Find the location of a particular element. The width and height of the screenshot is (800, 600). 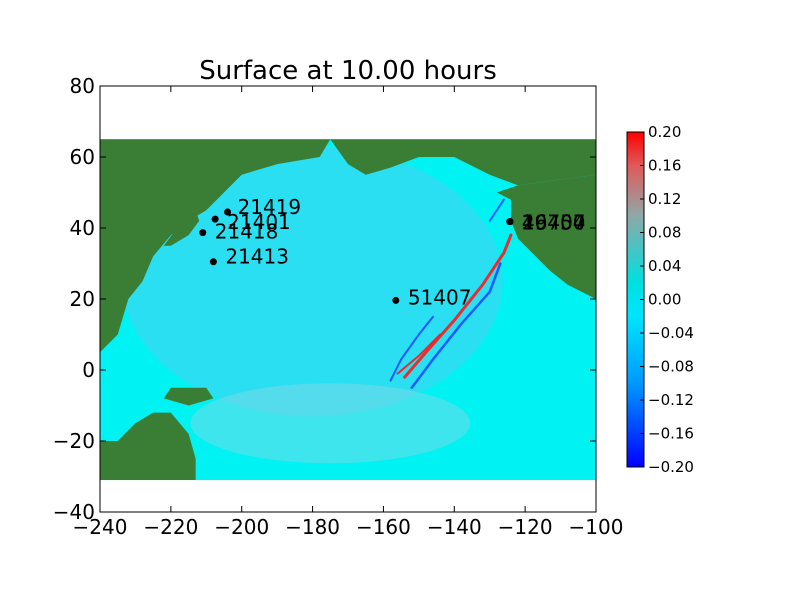

gauge-label-21418: 21418 is located at coordinates (247, 232).